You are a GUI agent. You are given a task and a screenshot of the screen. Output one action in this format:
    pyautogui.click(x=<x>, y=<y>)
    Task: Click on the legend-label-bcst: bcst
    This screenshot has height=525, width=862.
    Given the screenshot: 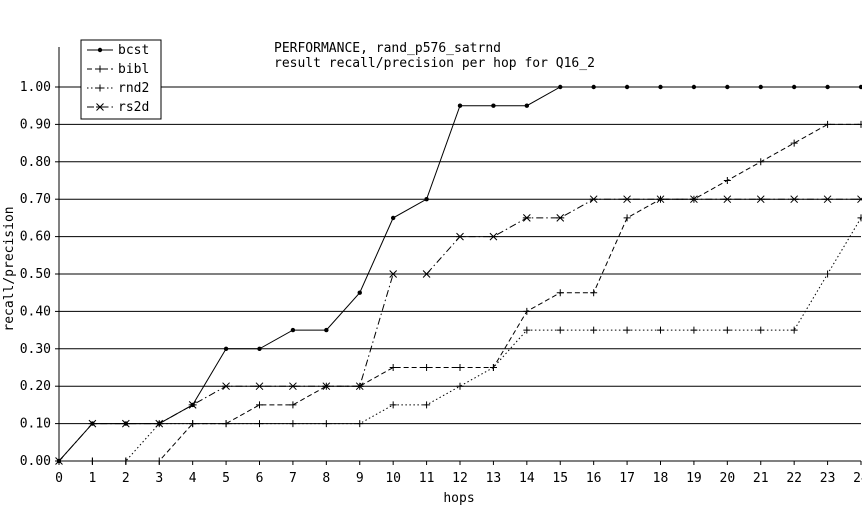 What is the action you would take?
    pyautogui.click(x=133, y=50)
    